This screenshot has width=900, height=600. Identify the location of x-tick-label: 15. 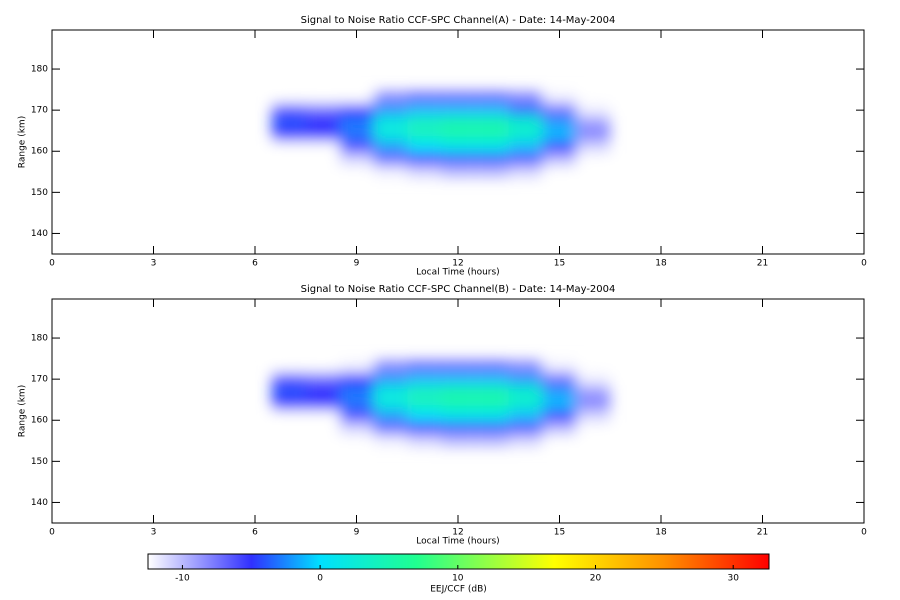
(559, 264).